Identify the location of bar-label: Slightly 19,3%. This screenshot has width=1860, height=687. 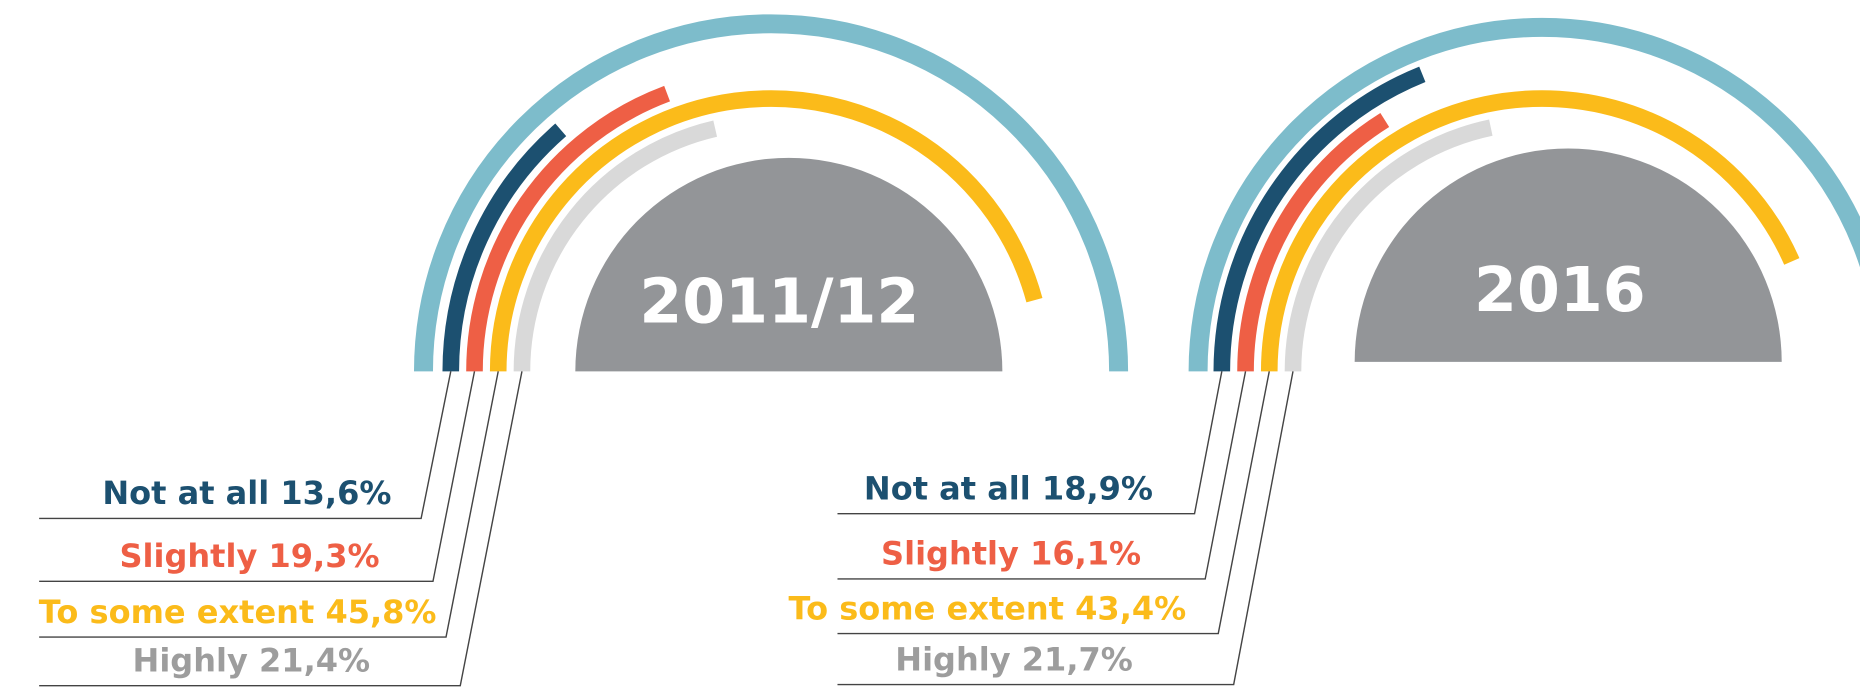
(249, 556).